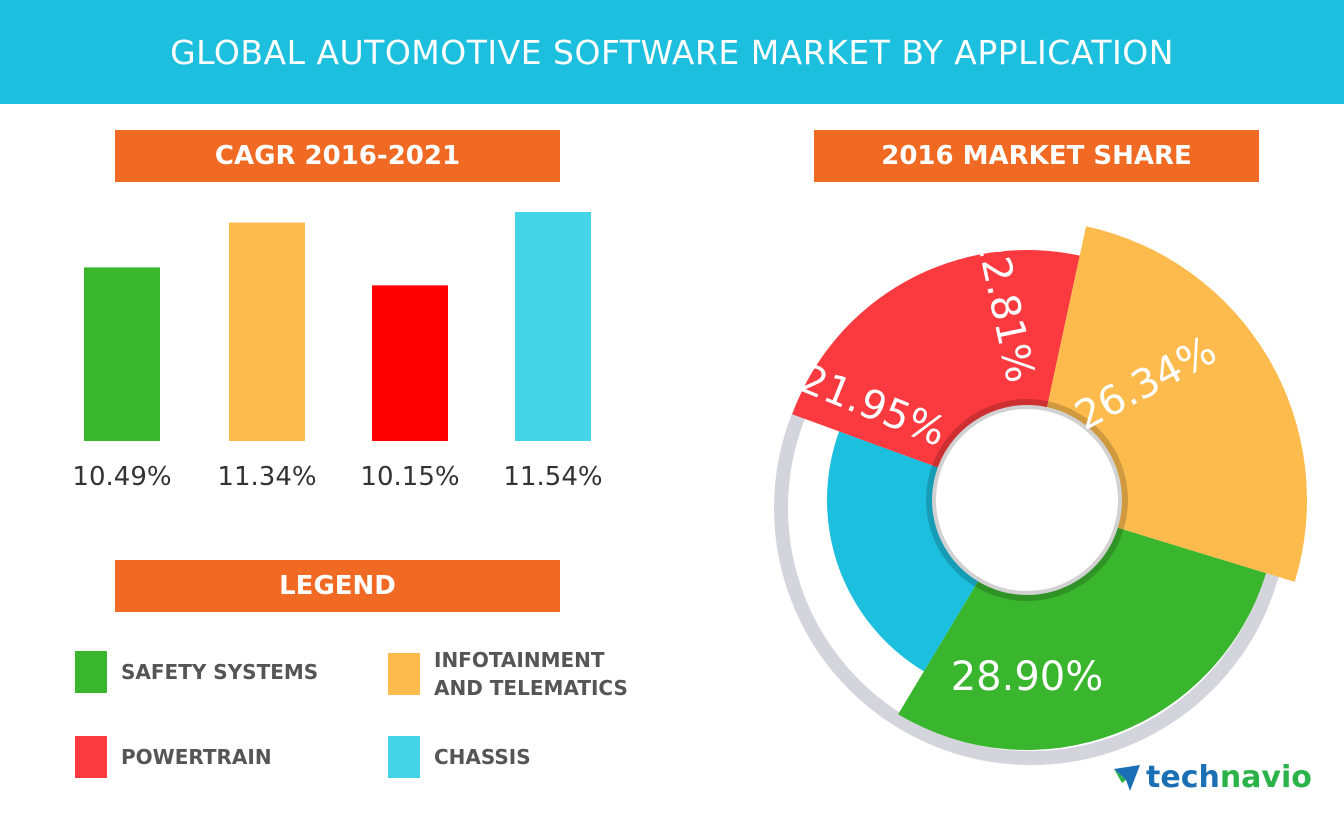 This screenshot has height=816, width=1344. Describe the element at coordinates (519, 660) in the screenshot. I see `legend-label-line: INFOTAINMENT` at that location.